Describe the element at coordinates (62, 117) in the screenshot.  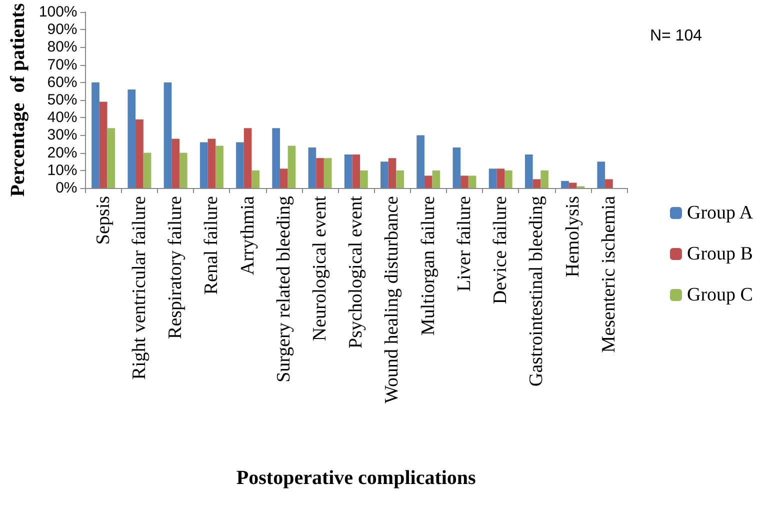
I see `y-tick-label: 40%` at that location.